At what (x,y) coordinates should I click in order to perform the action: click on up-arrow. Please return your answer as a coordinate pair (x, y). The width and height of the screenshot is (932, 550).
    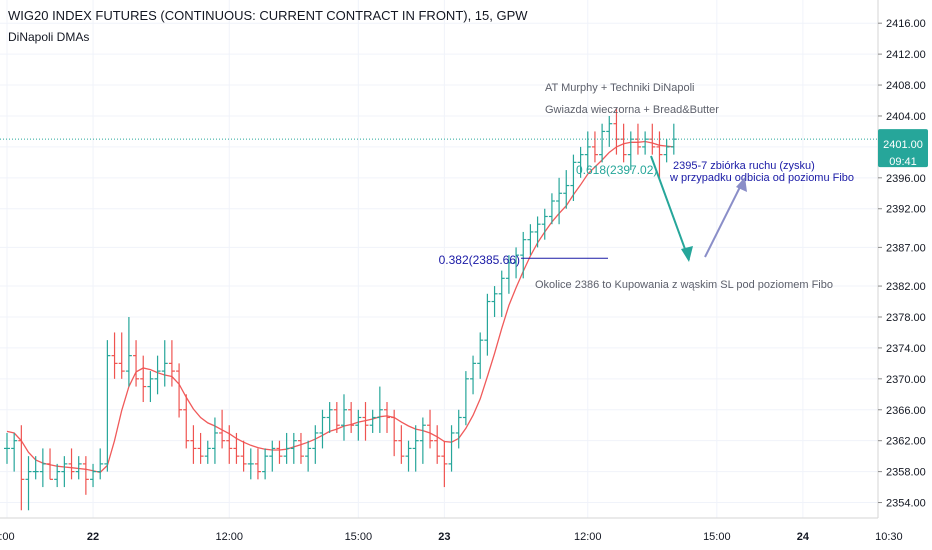
    Looking at the image, I should click on (725, 217).